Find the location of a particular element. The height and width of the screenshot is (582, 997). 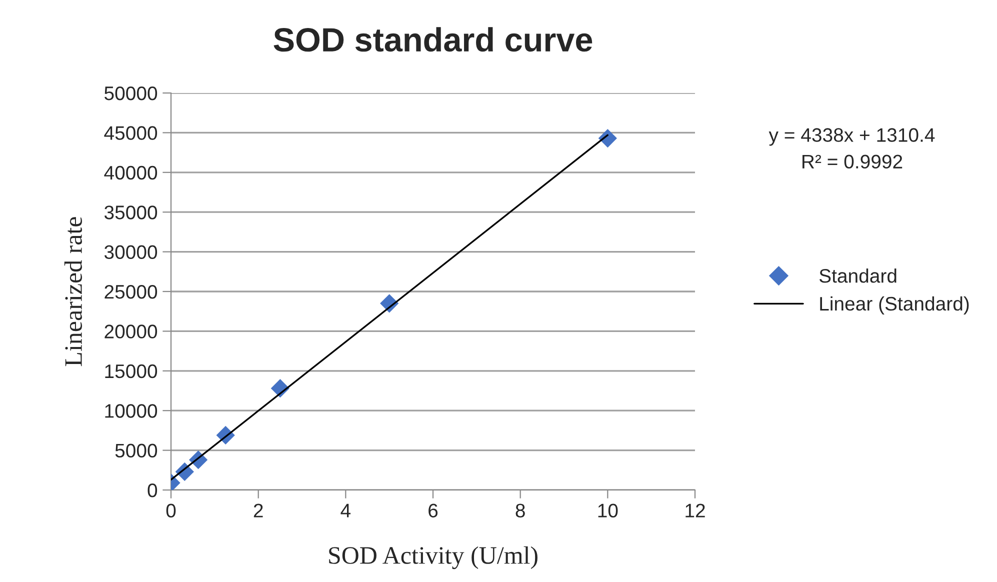

x-tick-label: 4 is located at coordinates (345, 511).